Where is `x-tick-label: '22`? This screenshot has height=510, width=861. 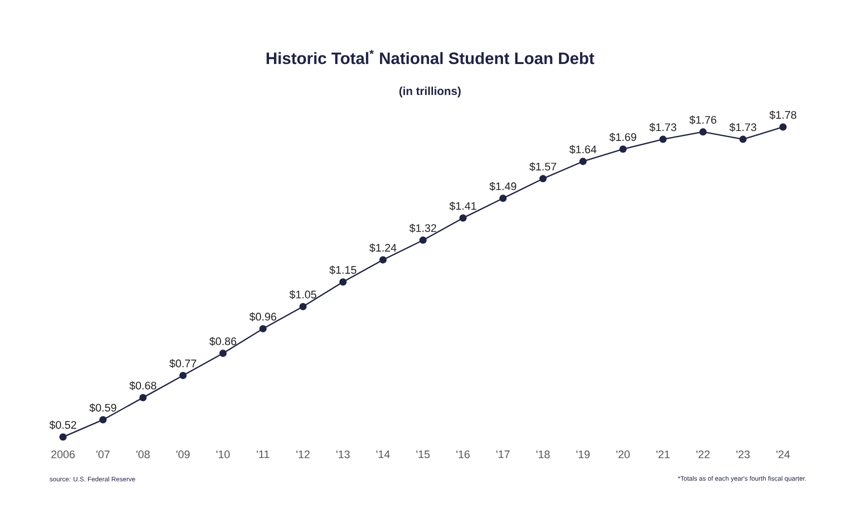 x-tick-label: '22 is located at coordinates (703, 454).